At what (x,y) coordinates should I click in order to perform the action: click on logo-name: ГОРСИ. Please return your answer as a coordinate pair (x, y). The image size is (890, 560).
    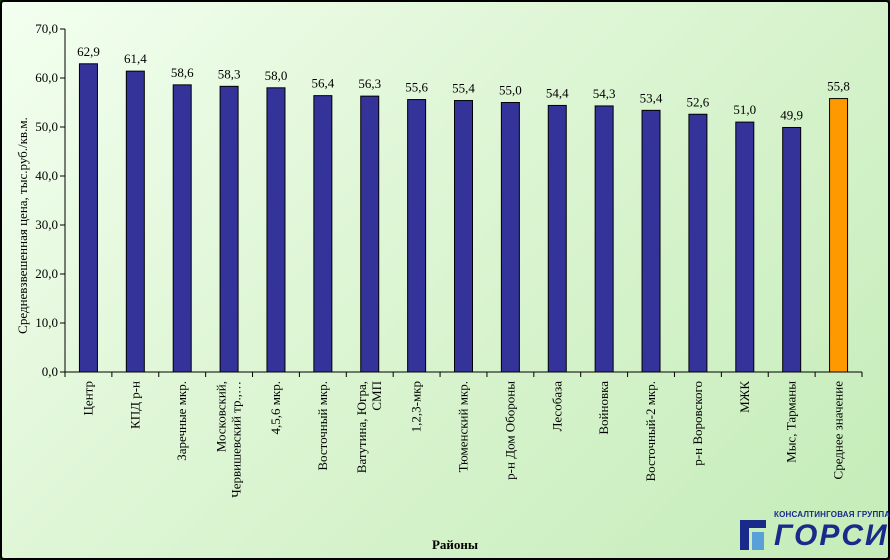
    Looking at the image, I should click on (831, 535).